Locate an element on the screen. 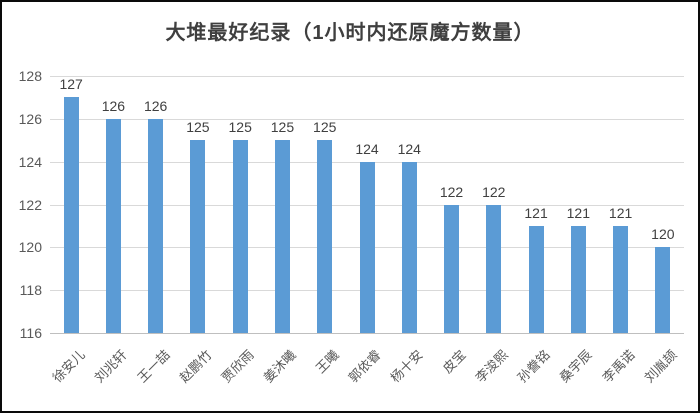 This screenshot has height=413, width=700. bar-王一喆 is located at coordinates (156, 225).